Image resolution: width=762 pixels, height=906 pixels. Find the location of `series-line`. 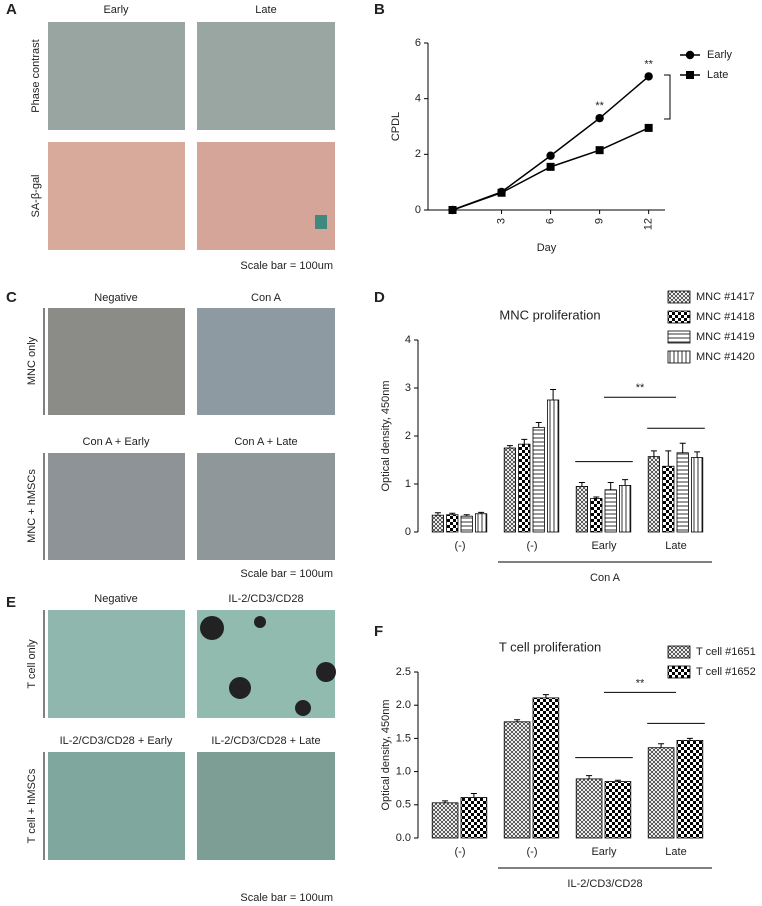

series-line is located at coordinates (551, 143).